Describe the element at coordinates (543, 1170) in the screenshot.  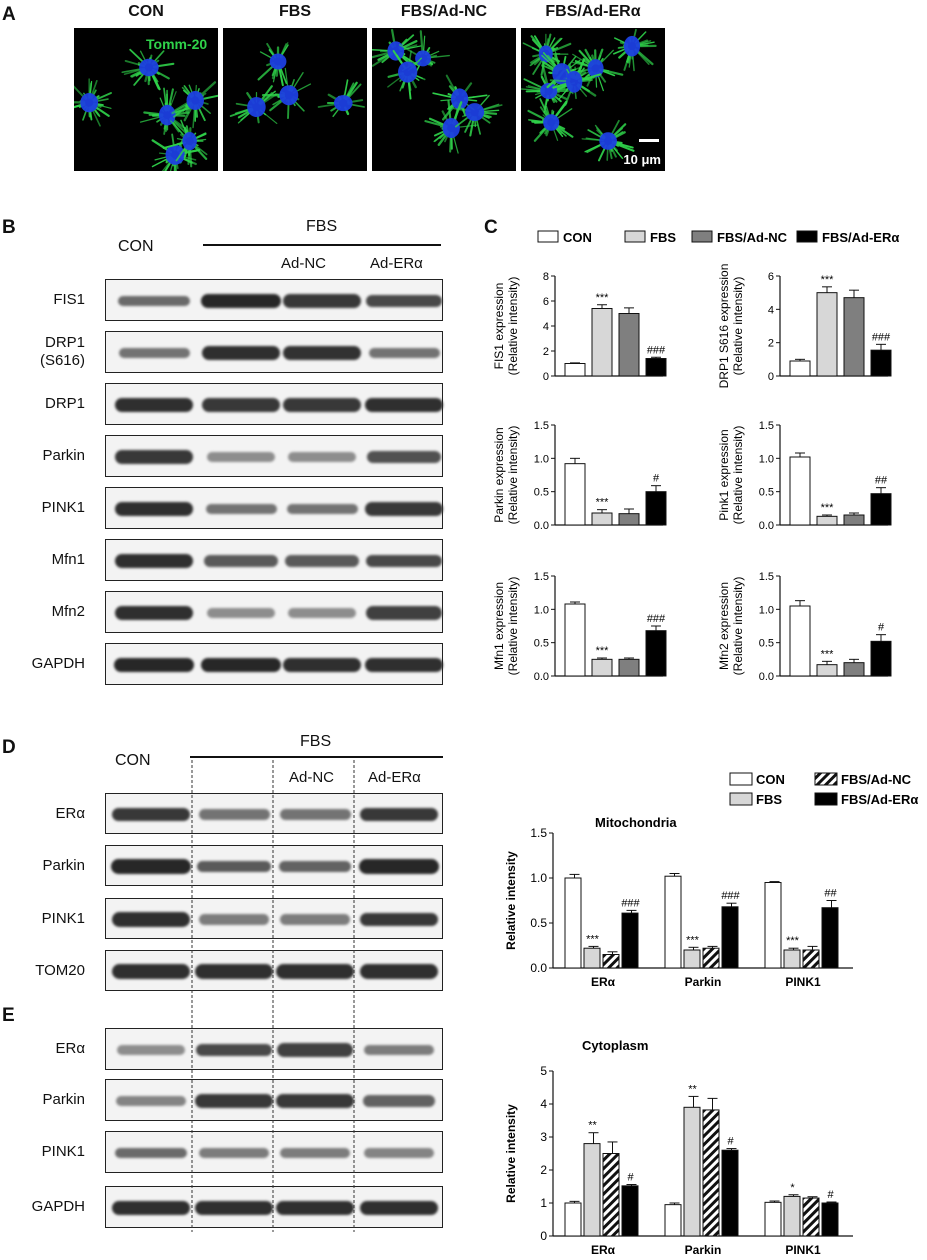
I see `y-tick-label: 2` at that location.